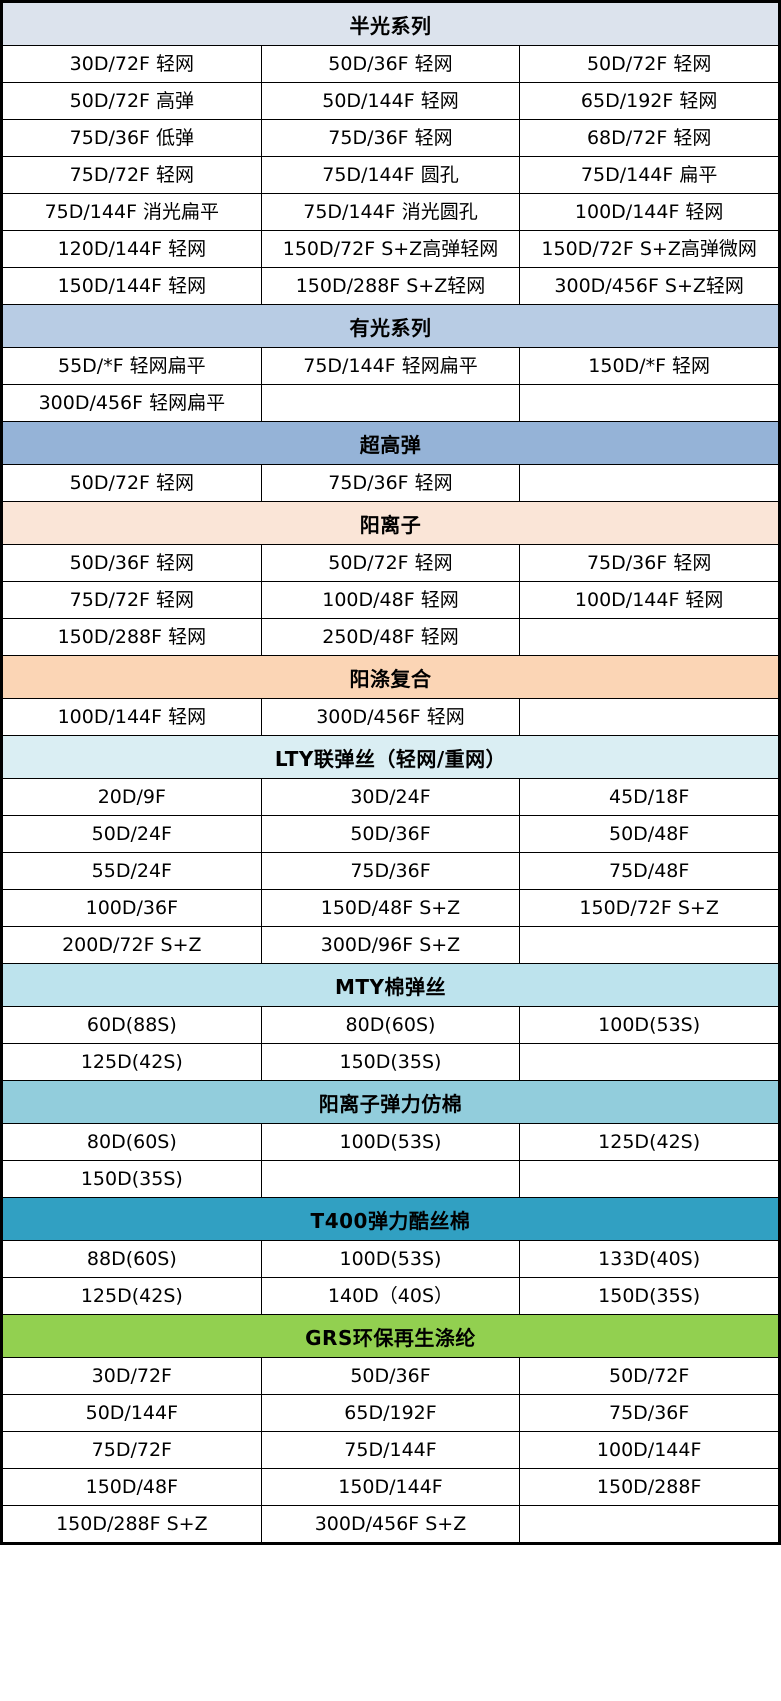 The width and height of the screenshot is (781, 1701). I want to click on spec-cell: 75D/144F 消光圆孔, so click(390, 212).